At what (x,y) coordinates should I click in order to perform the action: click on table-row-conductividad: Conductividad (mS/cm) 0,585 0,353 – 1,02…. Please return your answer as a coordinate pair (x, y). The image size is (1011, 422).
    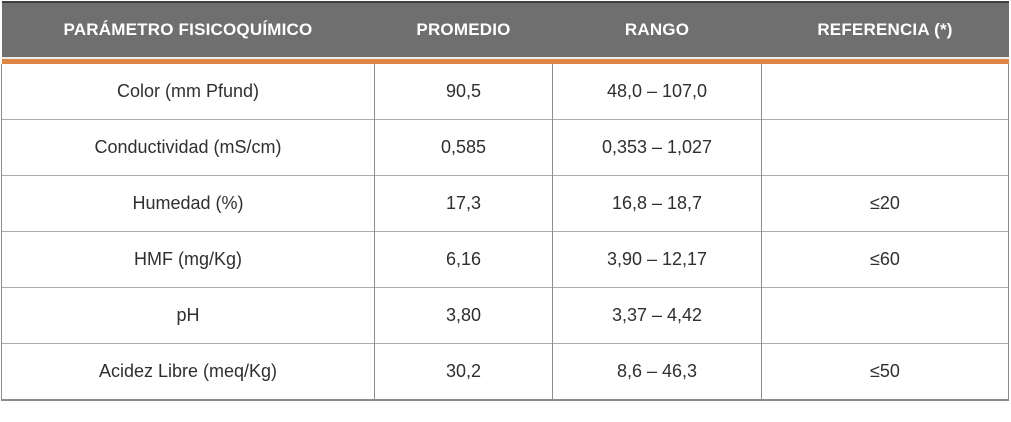
    Looking at the image, I should click on (505, 147).